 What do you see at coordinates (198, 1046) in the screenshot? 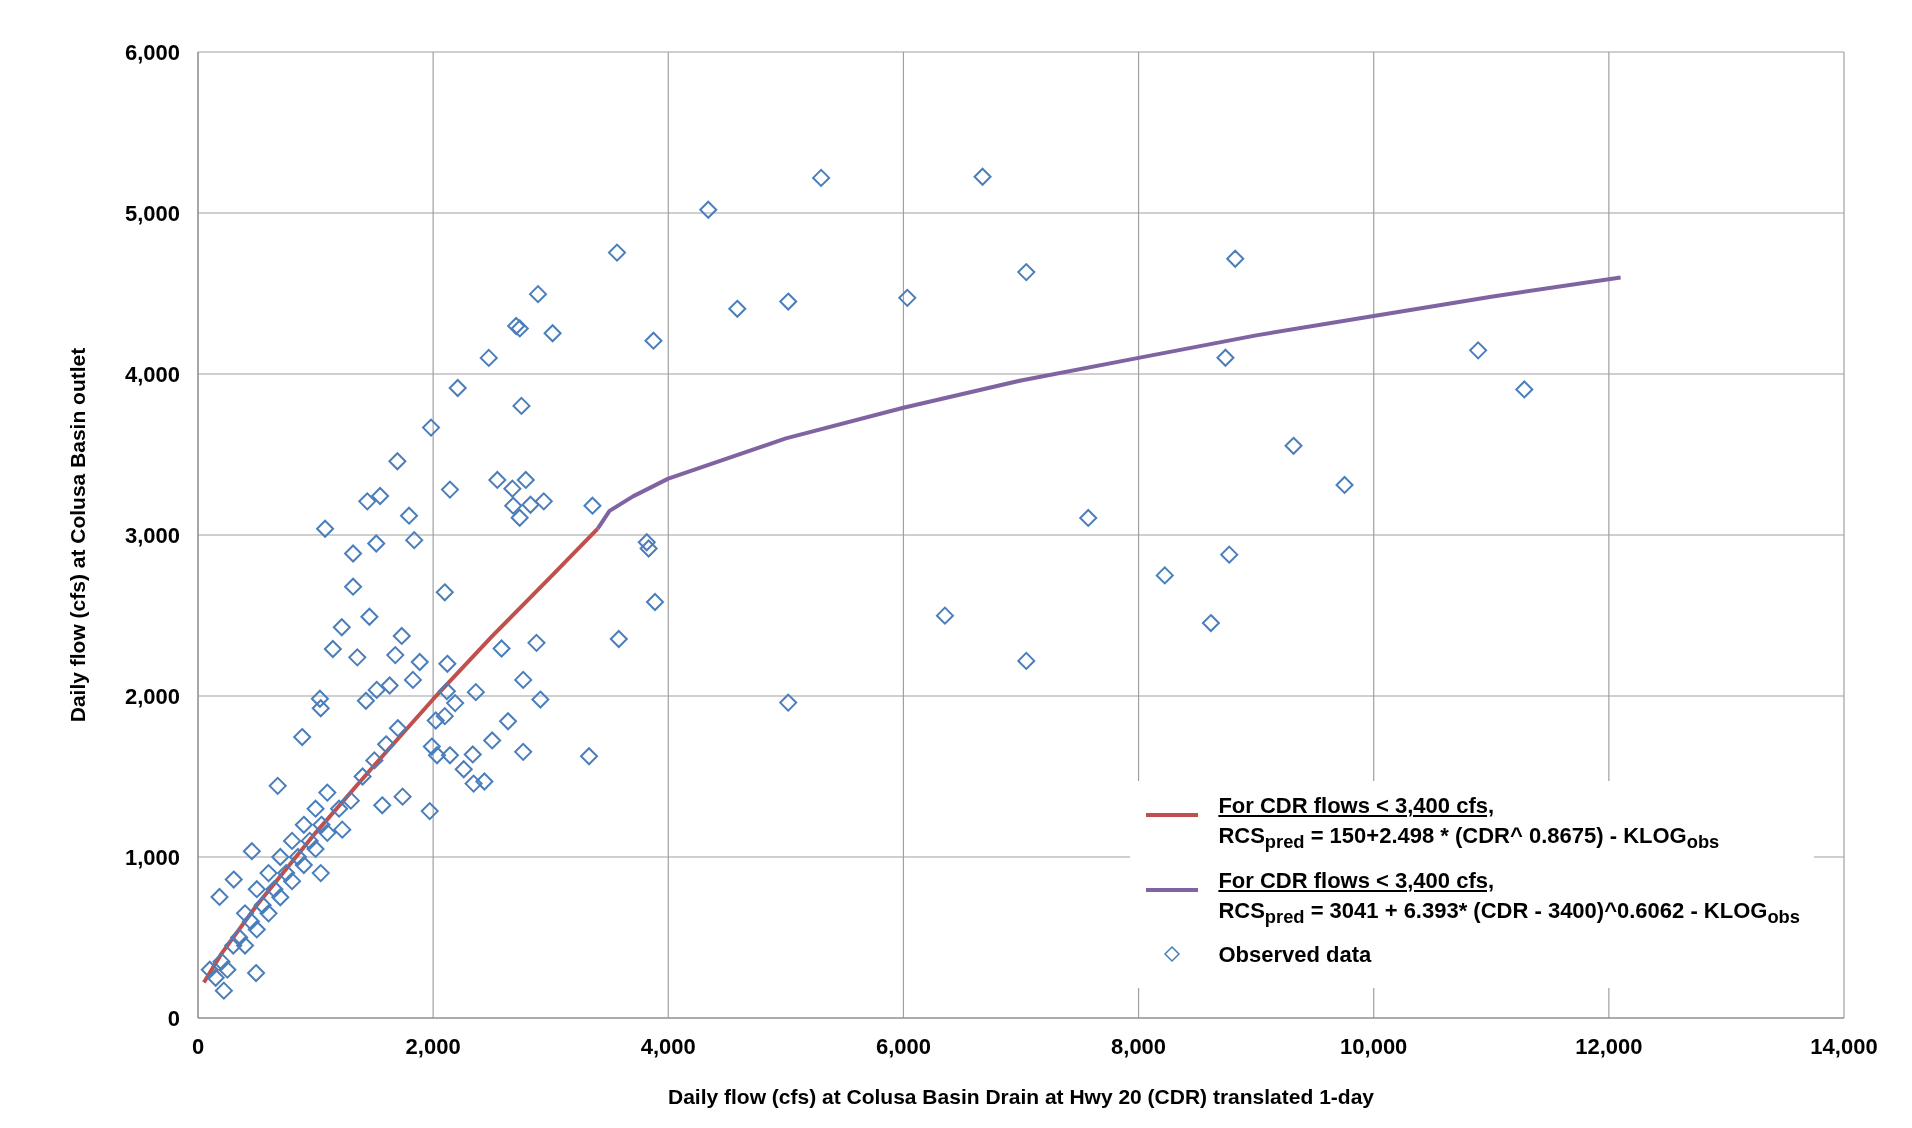
I see `x-tick-label: 0` at bounding box center [198, 1046].